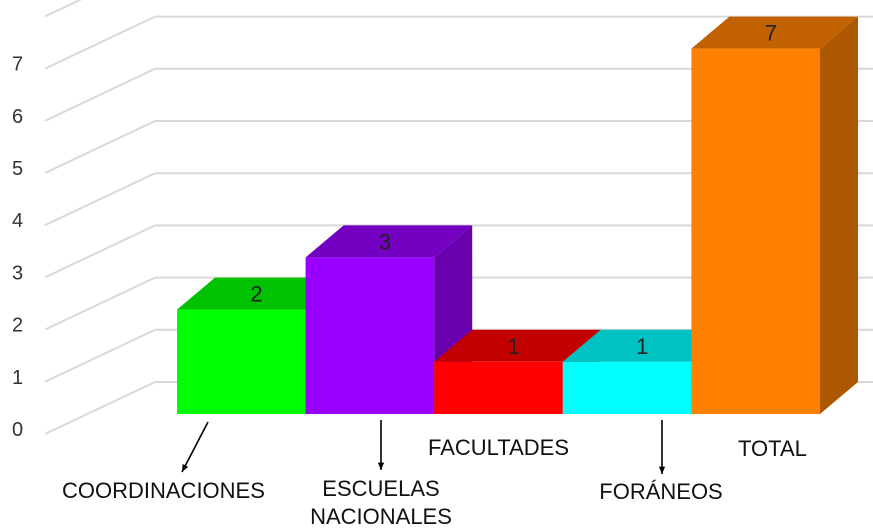 The width and height of the screenshot is (873, 529). I want to click on category-label: COORDINACIONES, so click(163, 490).